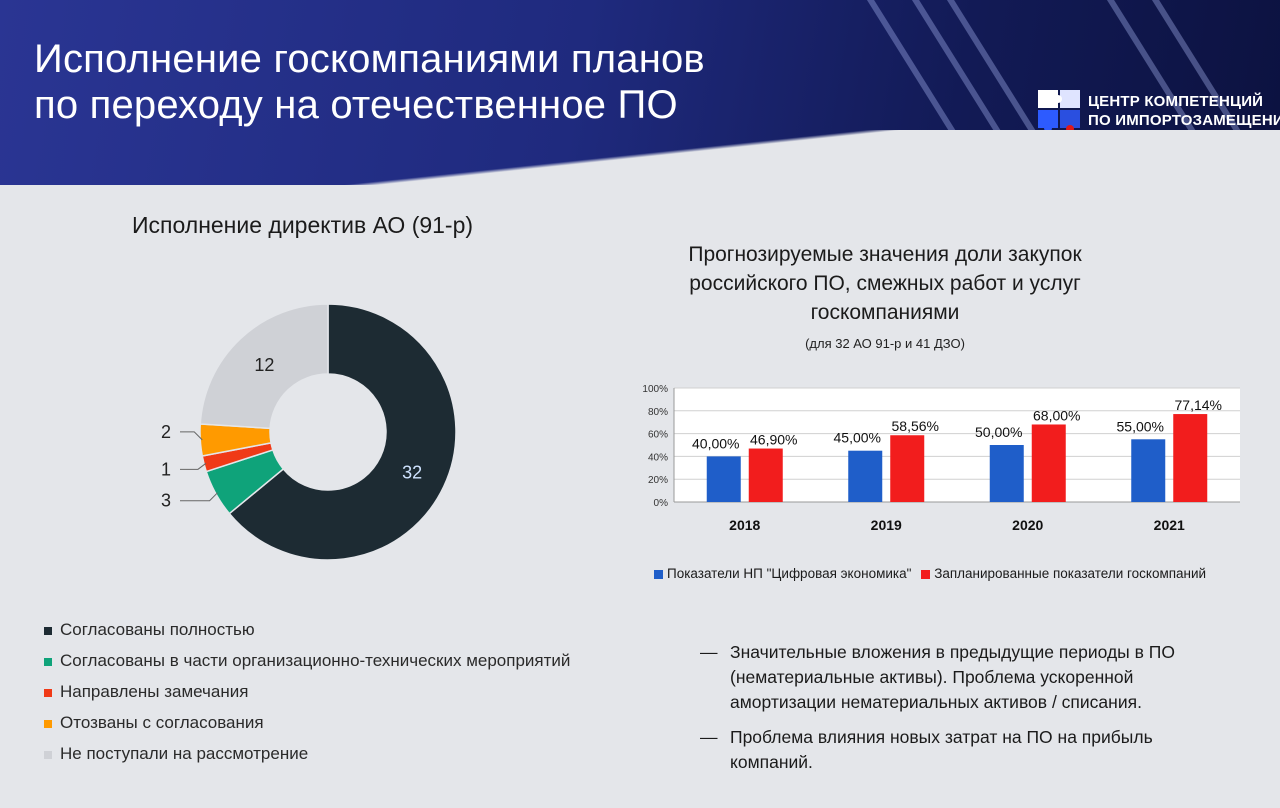  What do you see at coordinates (655, 389) in the screenshot?
I see `y-tick-label: 100%` at bounding box center [655, 389].